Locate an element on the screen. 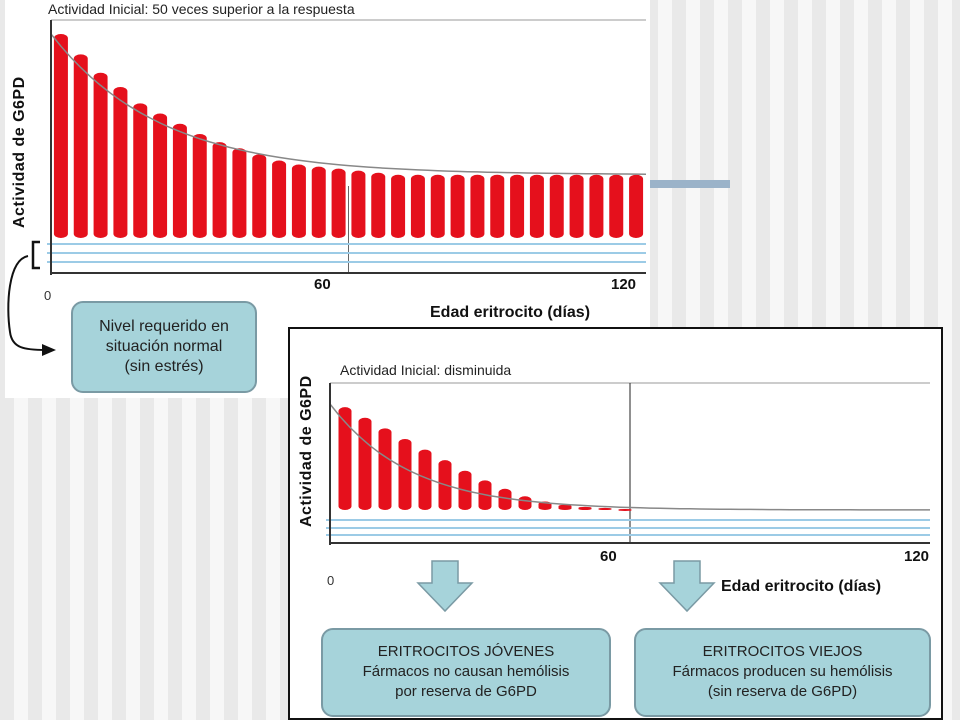 This screenshot has height=720, width=960. old-box-line-1: ERITROCITOS VIEJOS is located at coordinates (782, 651).